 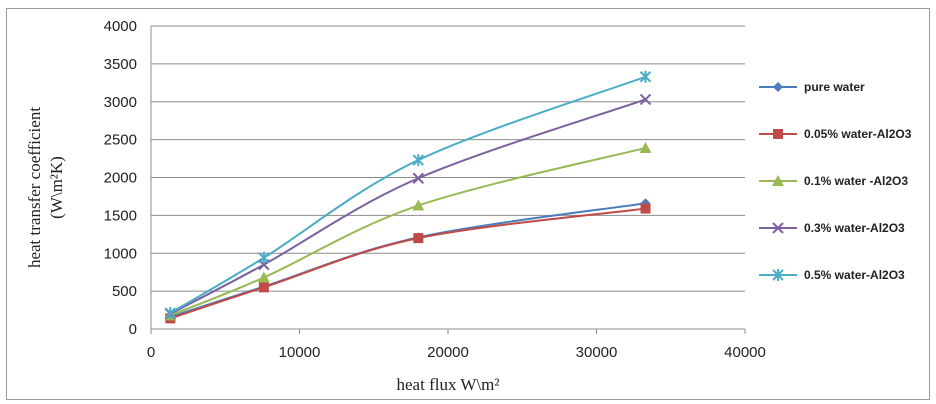 I want to click on legend-item: 0.1% water -Al2O3, so click(x=833, y=181).